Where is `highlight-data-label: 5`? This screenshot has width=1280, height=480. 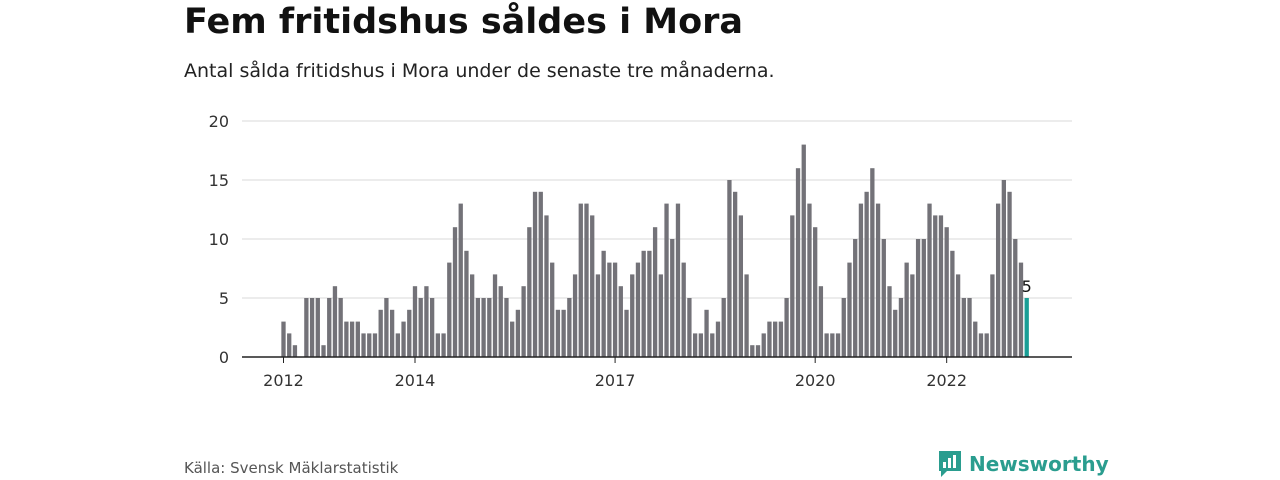
highlight-data-label: 5 is located at coordinates (1027, 286).